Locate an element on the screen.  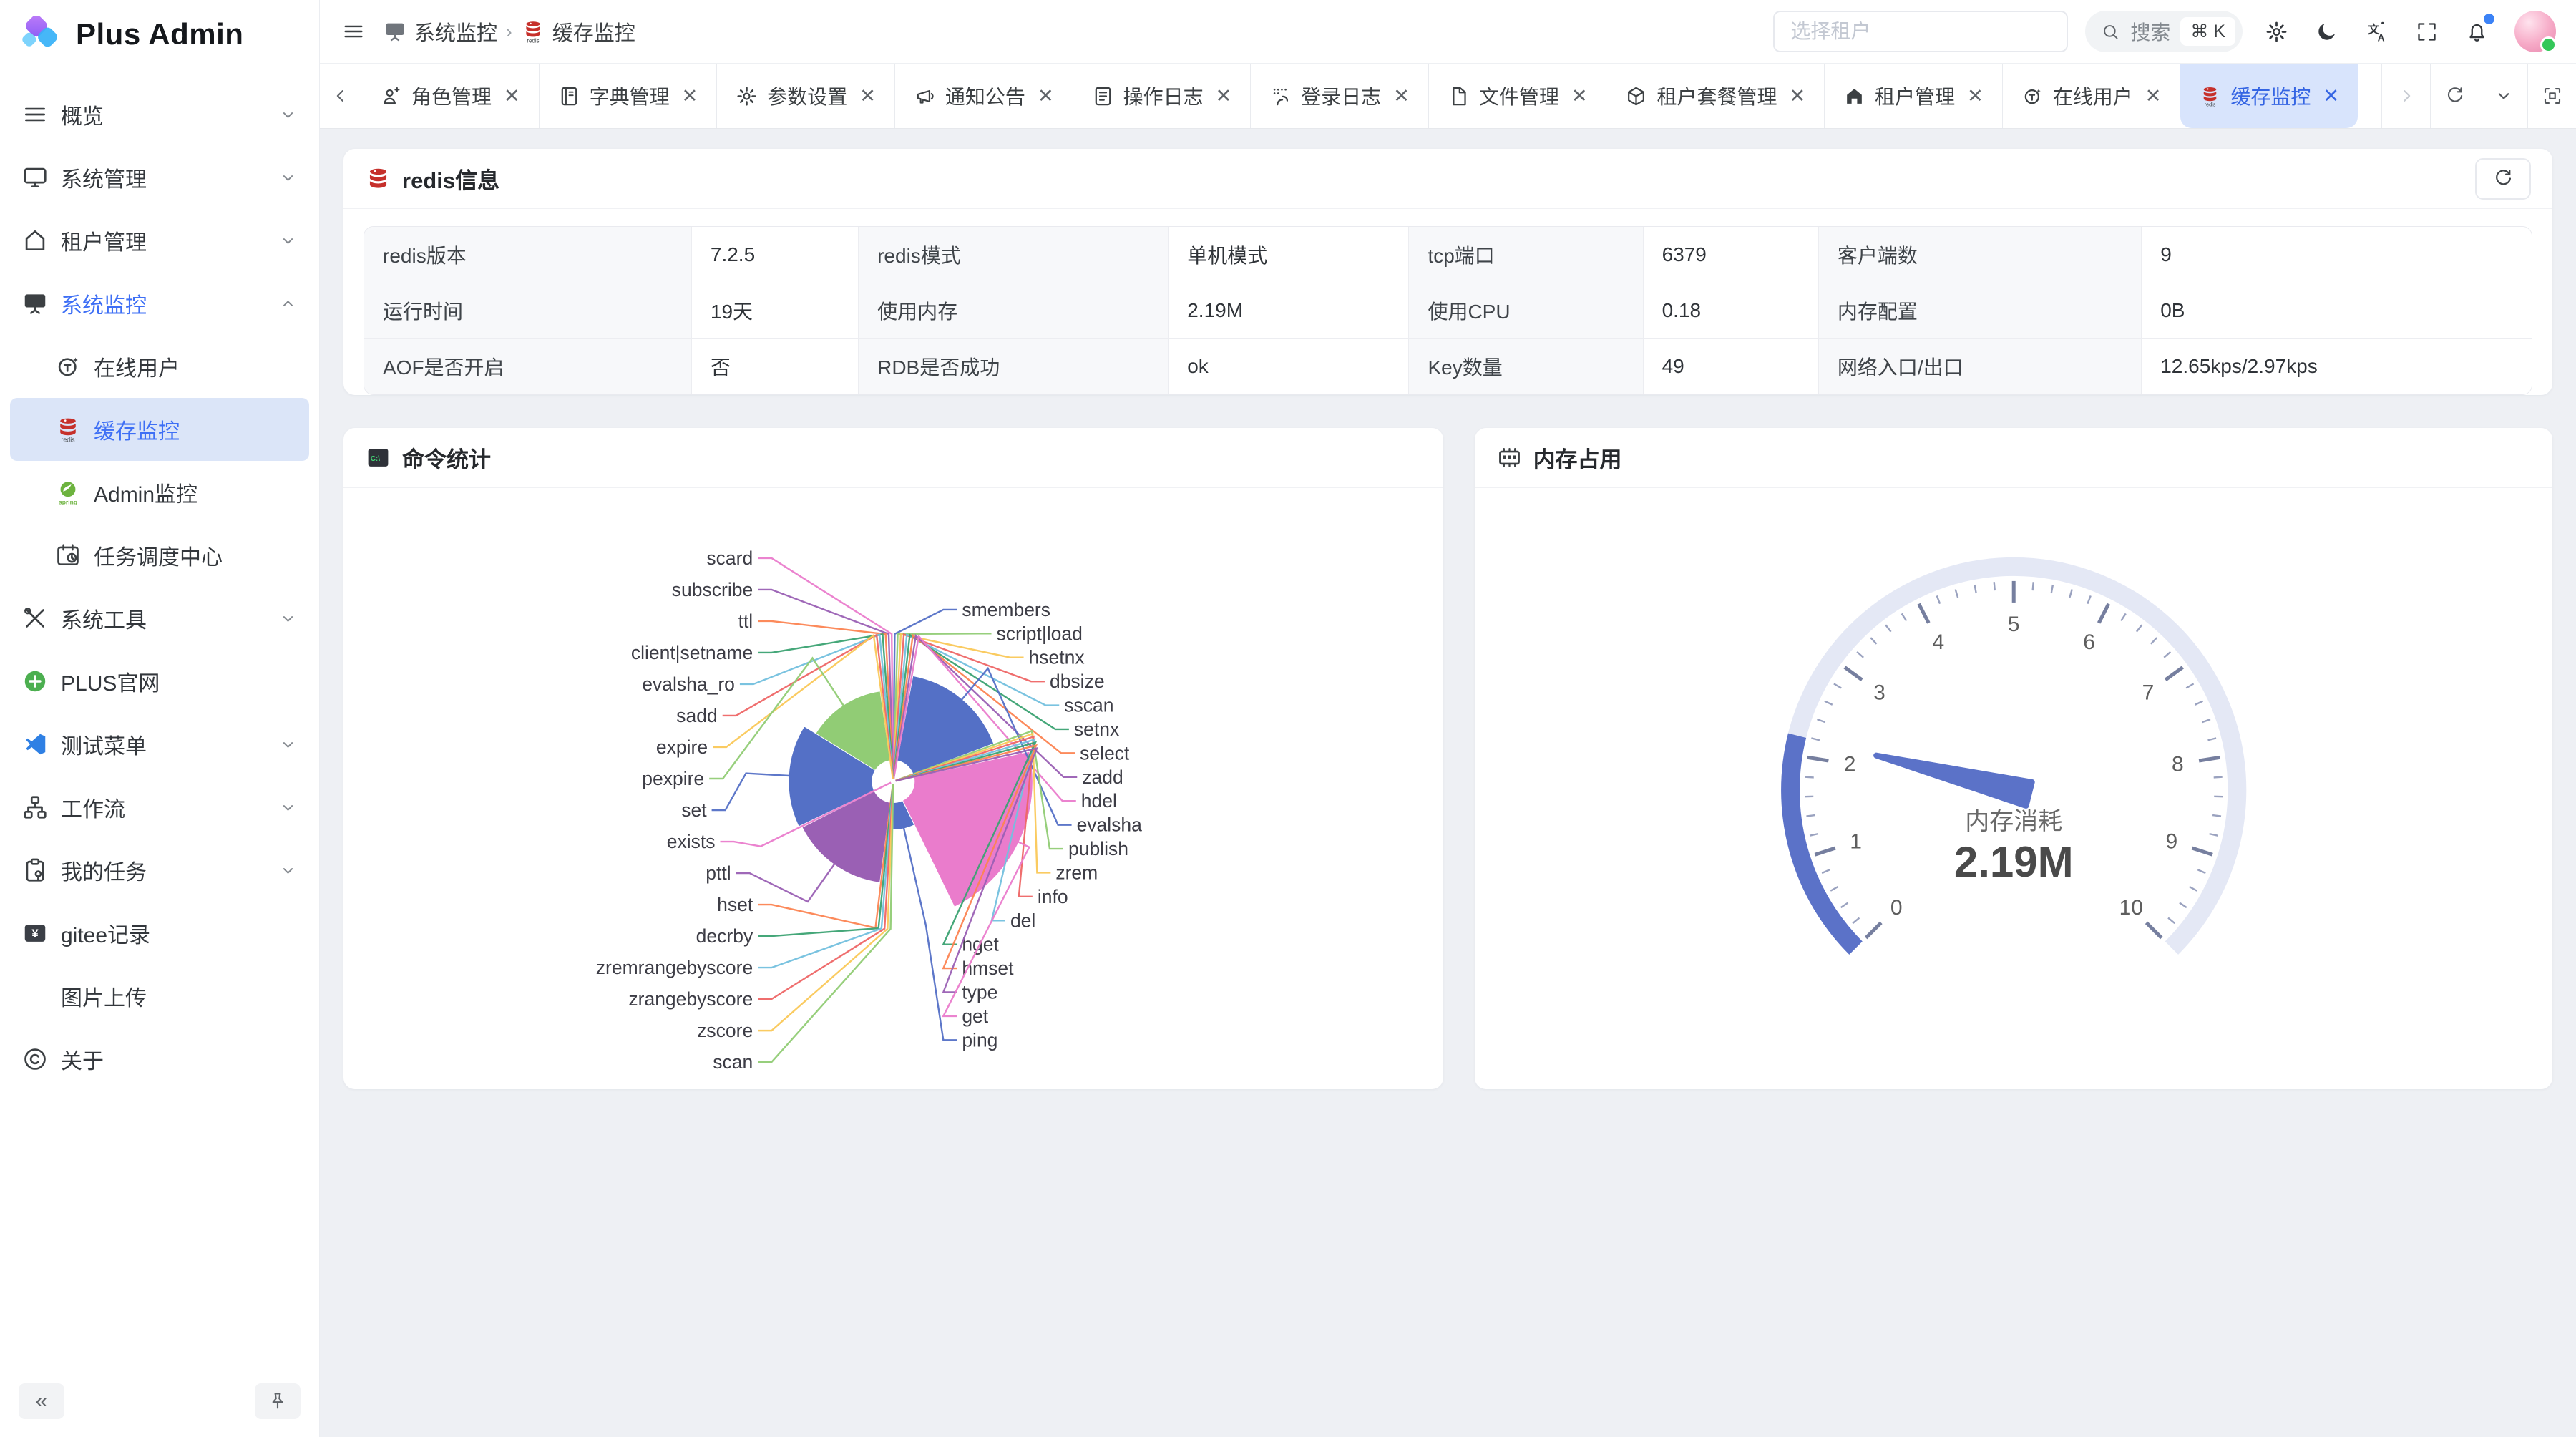
redis-refresh-button is located at coordinates (2503, 178).